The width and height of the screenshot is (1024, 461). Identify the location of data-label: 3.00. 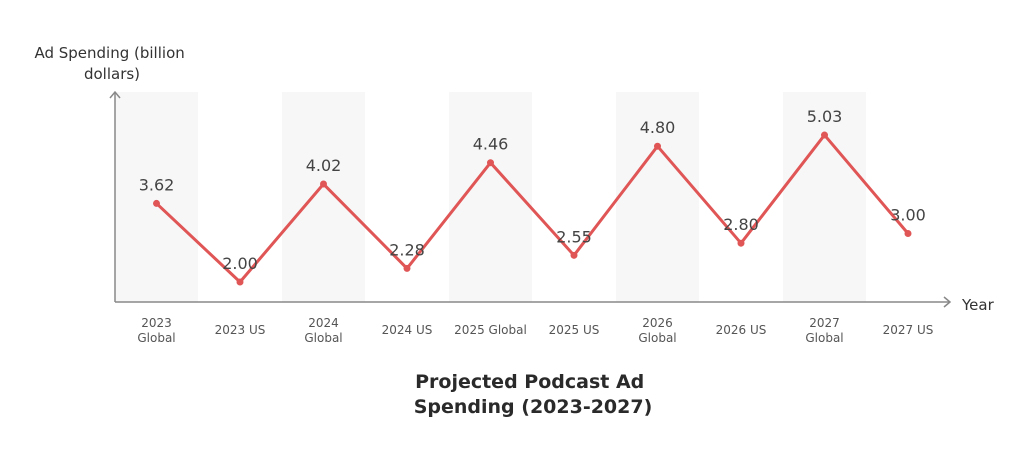
(908, 215).